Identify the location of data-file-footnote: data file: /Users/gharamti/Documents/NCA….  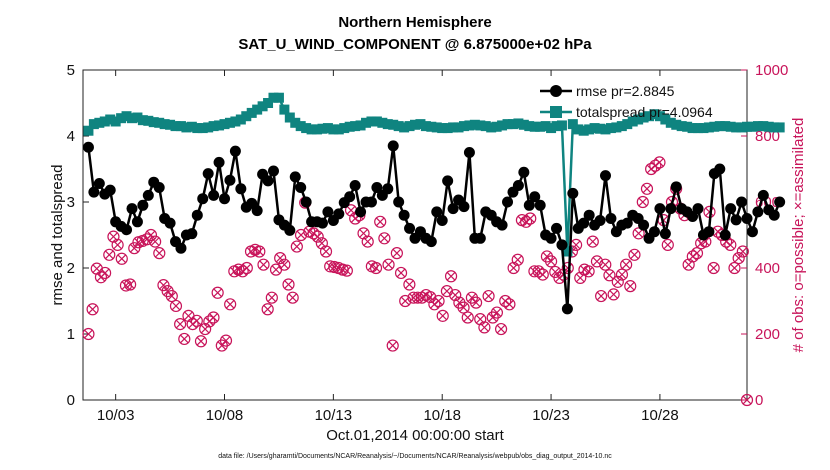
(415, 456).